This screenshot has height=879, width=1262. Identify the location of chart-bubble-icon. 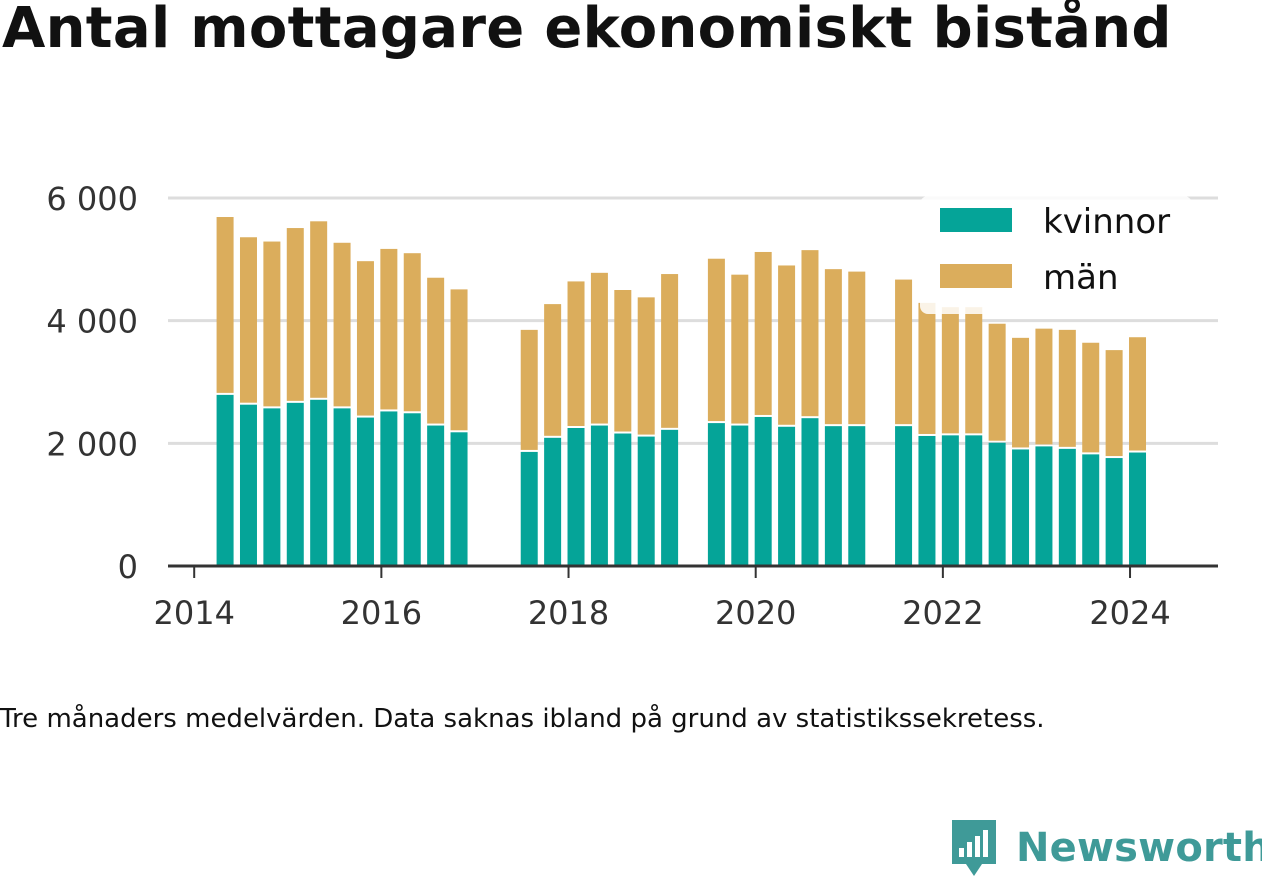
(974, 848).